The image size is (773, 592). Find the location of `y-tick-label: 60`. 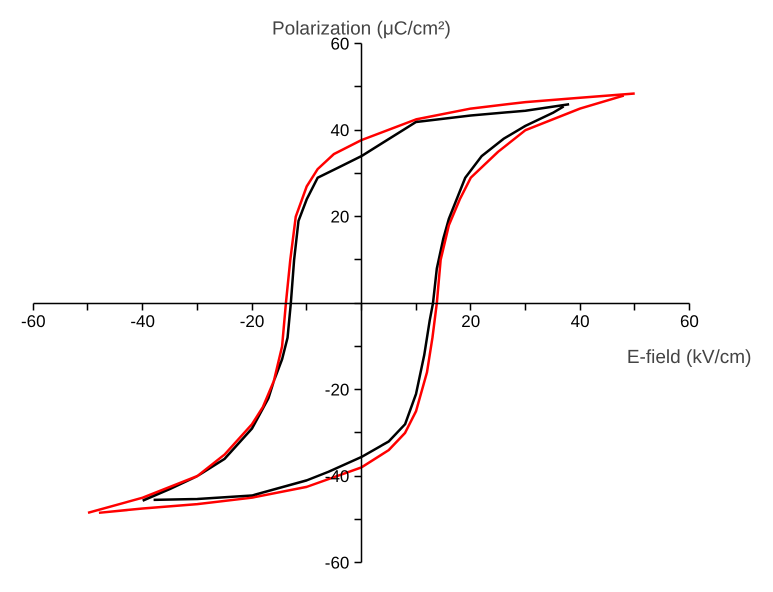

y-tick-label: 60 is located at coordinates (340, 44).